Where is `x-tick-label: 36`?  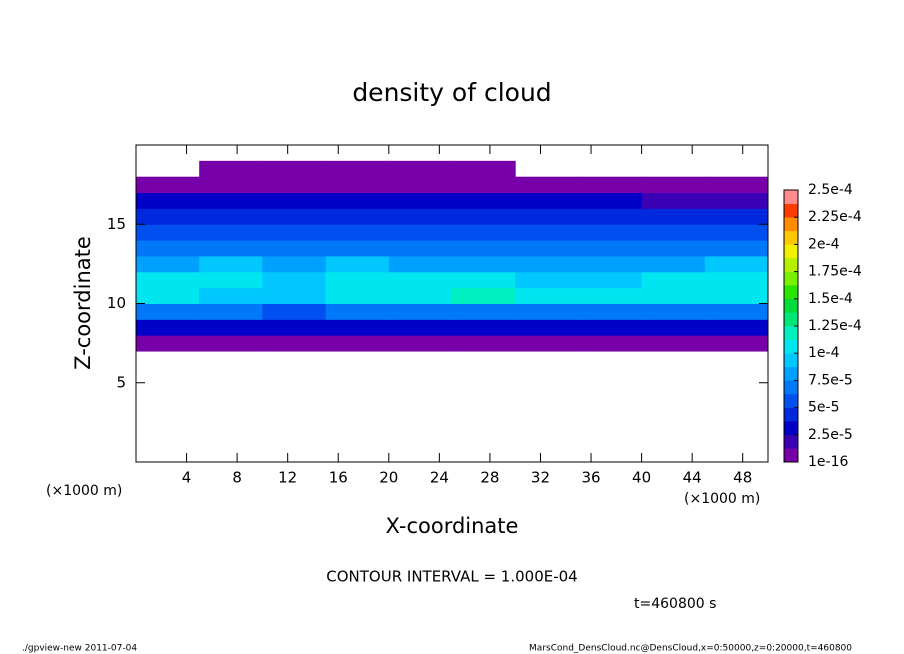 x-tick-label: 36 is located at coordinates (590, 478).